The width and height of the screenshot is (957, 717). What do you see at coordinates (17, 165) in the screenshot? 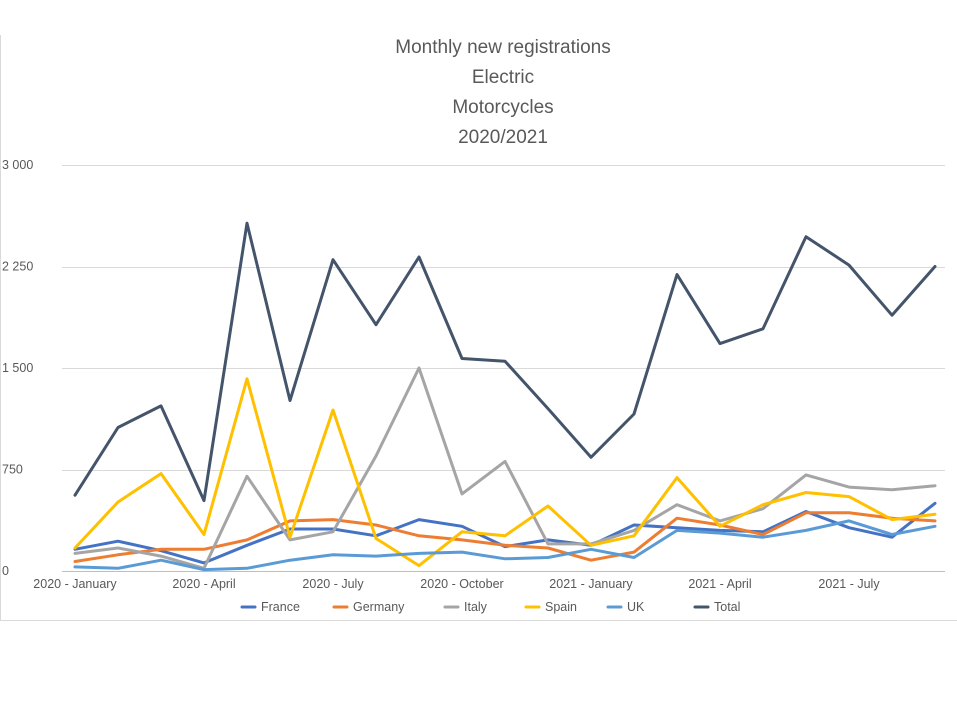
I see `y-tick-label: 3 000` at bounding box center [17, 165].